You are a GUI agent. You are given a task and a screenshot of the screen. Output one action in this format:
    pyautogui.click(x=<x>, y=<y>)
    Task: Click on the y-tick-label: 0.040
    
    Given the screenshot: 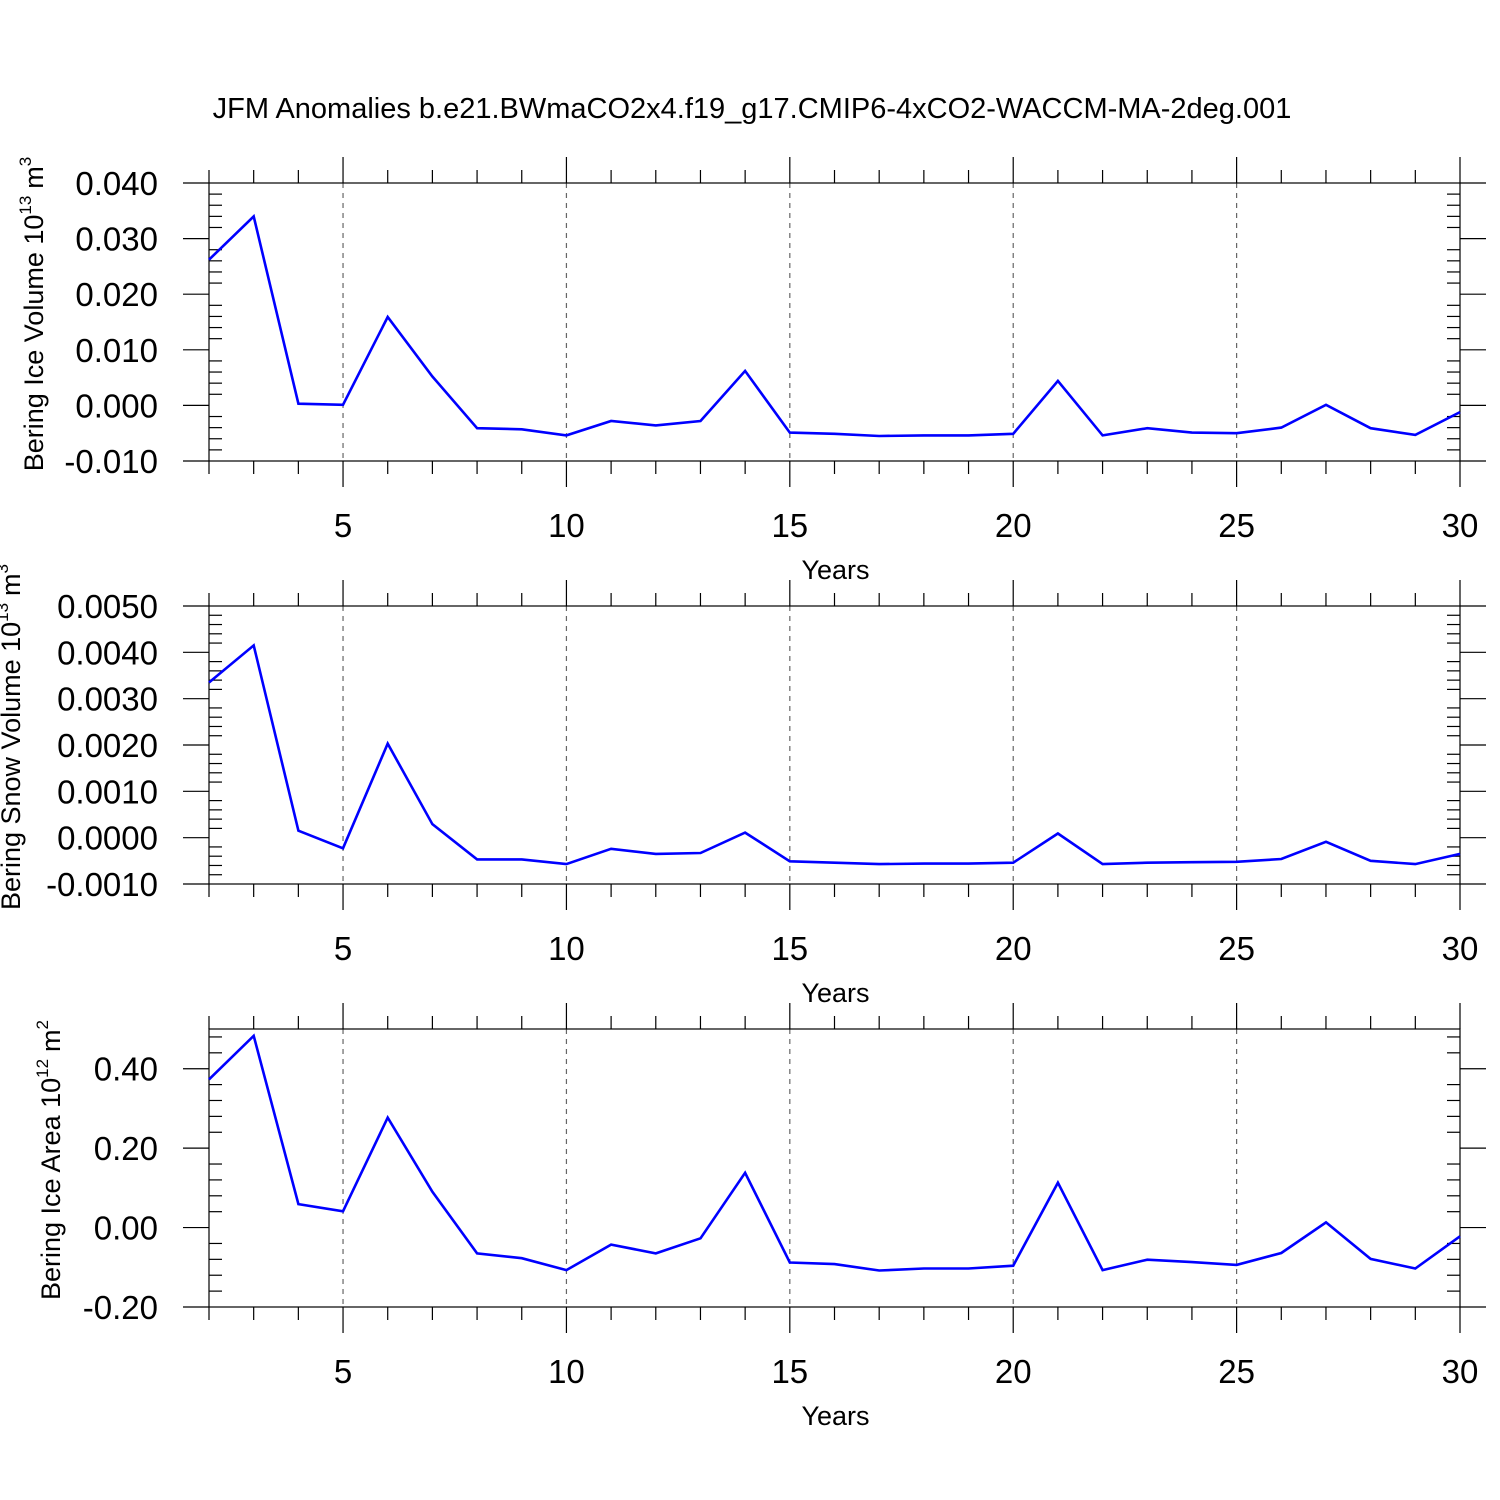 What is the action you would take?
    pyautogui.click(x=116, y=183)
    